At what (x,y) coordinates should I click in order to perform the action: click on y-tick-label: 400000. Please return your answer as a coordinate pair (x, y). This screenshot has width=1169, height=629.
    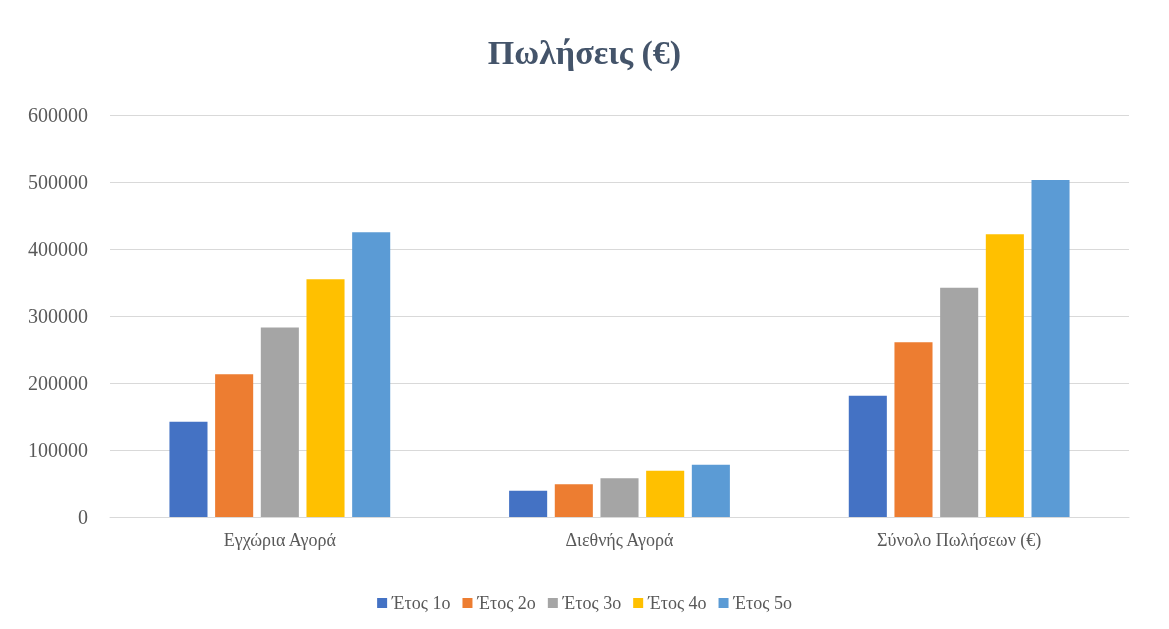
    Looking at the image, I should click on (58, 249).